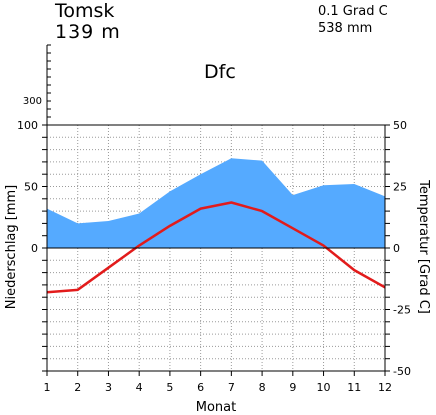 The width and height of the screenshot is (436, 415). Describe the element at coordinates (169, 387) in the screenshot. I see `month-tick-label: 5` at that location.